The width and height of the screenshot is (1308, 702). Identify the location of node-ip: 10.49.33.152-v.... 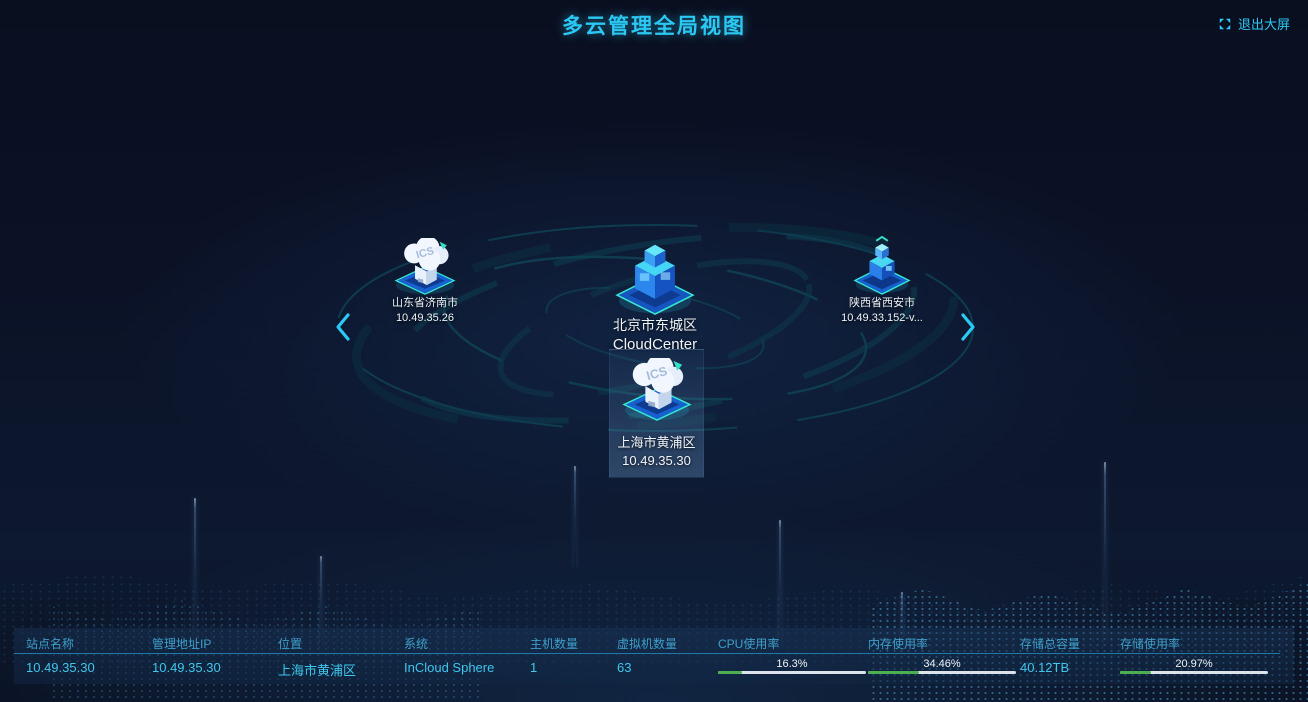
(882, 317).